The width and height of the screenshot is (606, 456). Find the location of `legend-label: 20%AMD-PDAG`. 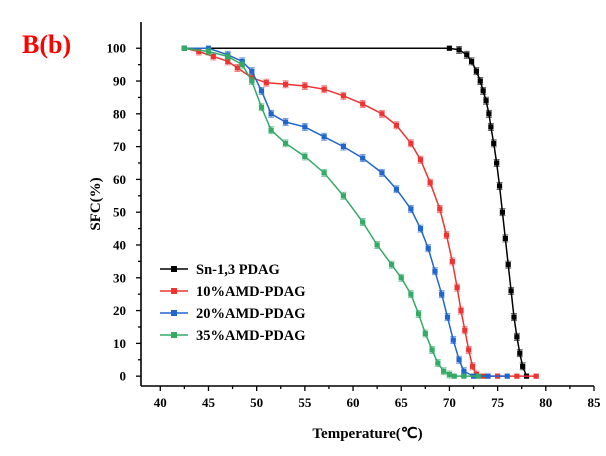

legend-label: 20%AMD-PDAG is located at coordinates (251, 314).